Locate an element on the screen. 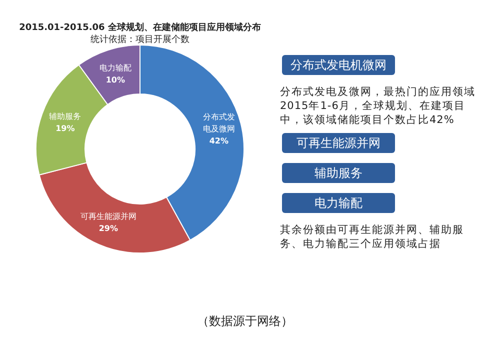 This screenshot has height=346, width=493. data-label: 10% is located at coordinates (116, 79).